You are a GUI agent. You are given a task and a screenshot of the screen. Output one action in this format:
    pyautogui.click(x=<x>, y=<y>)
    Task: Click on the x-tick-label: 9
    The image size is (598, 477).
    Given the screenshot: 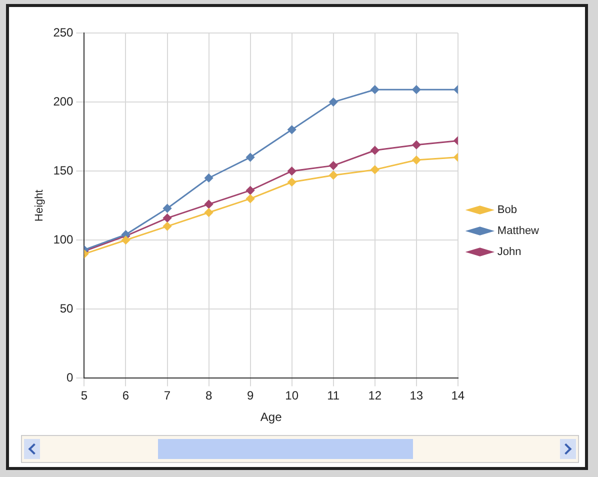 What is the action you would take?
    pyautogui.click(x=250, y=395)
    